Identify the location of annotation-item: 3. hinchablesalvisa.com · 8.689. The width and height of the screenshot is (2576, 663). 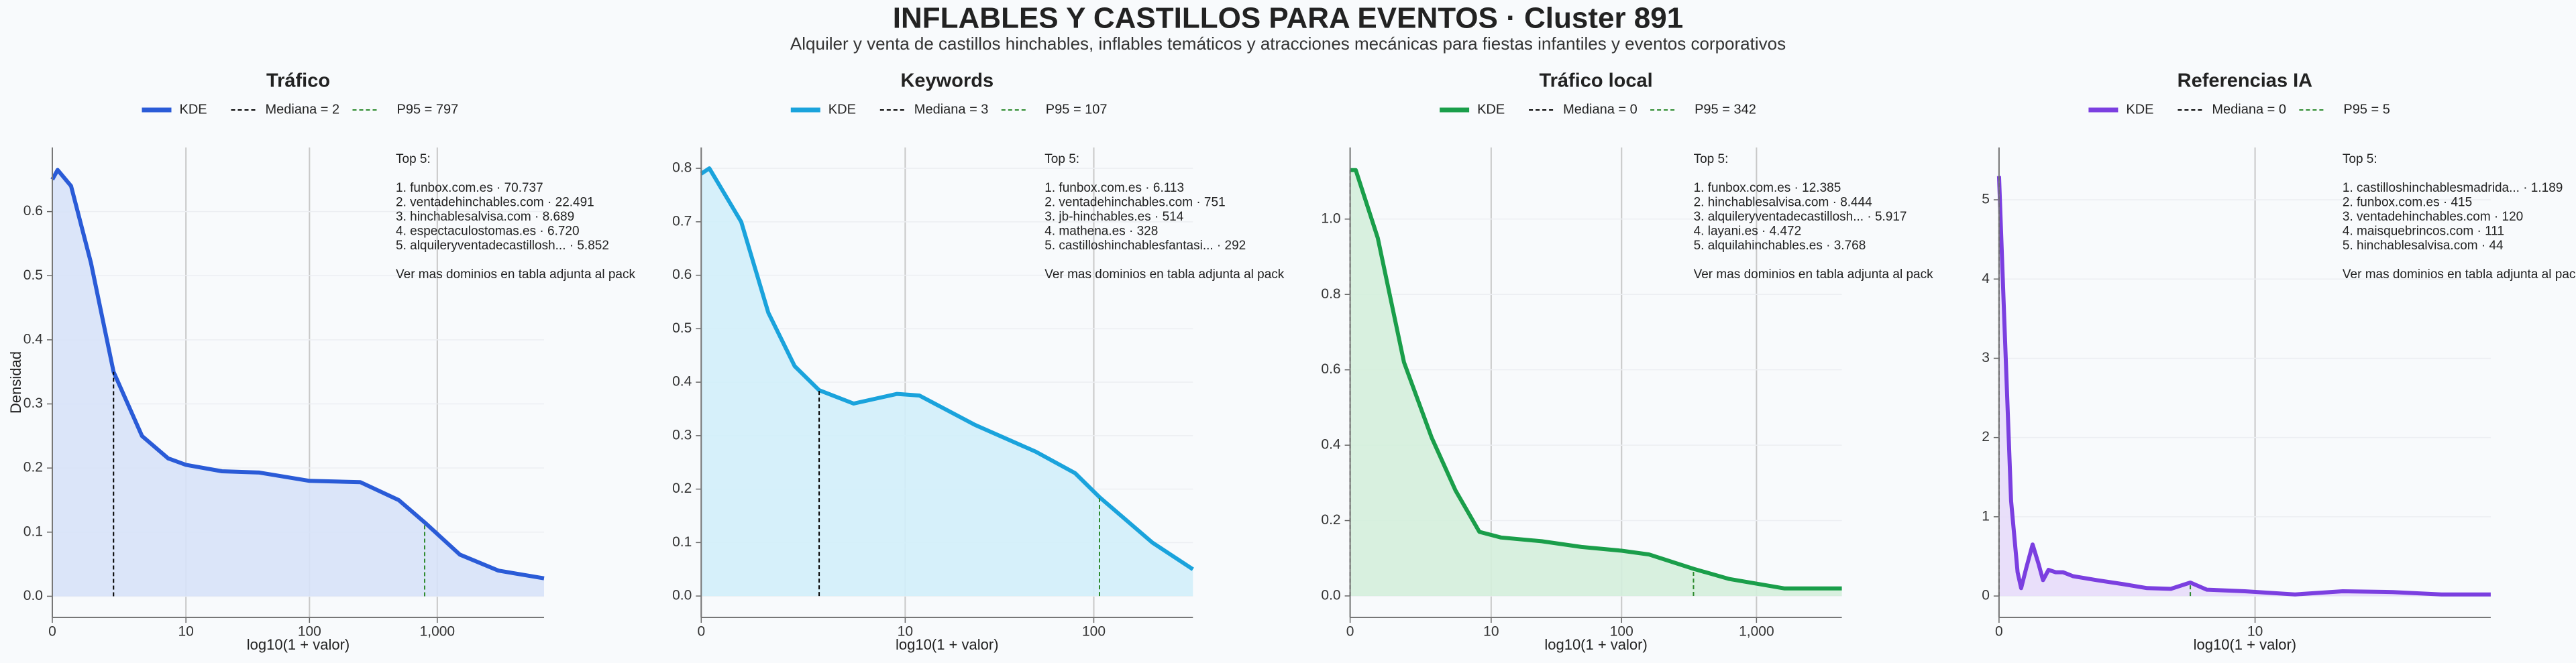
(485, 217).